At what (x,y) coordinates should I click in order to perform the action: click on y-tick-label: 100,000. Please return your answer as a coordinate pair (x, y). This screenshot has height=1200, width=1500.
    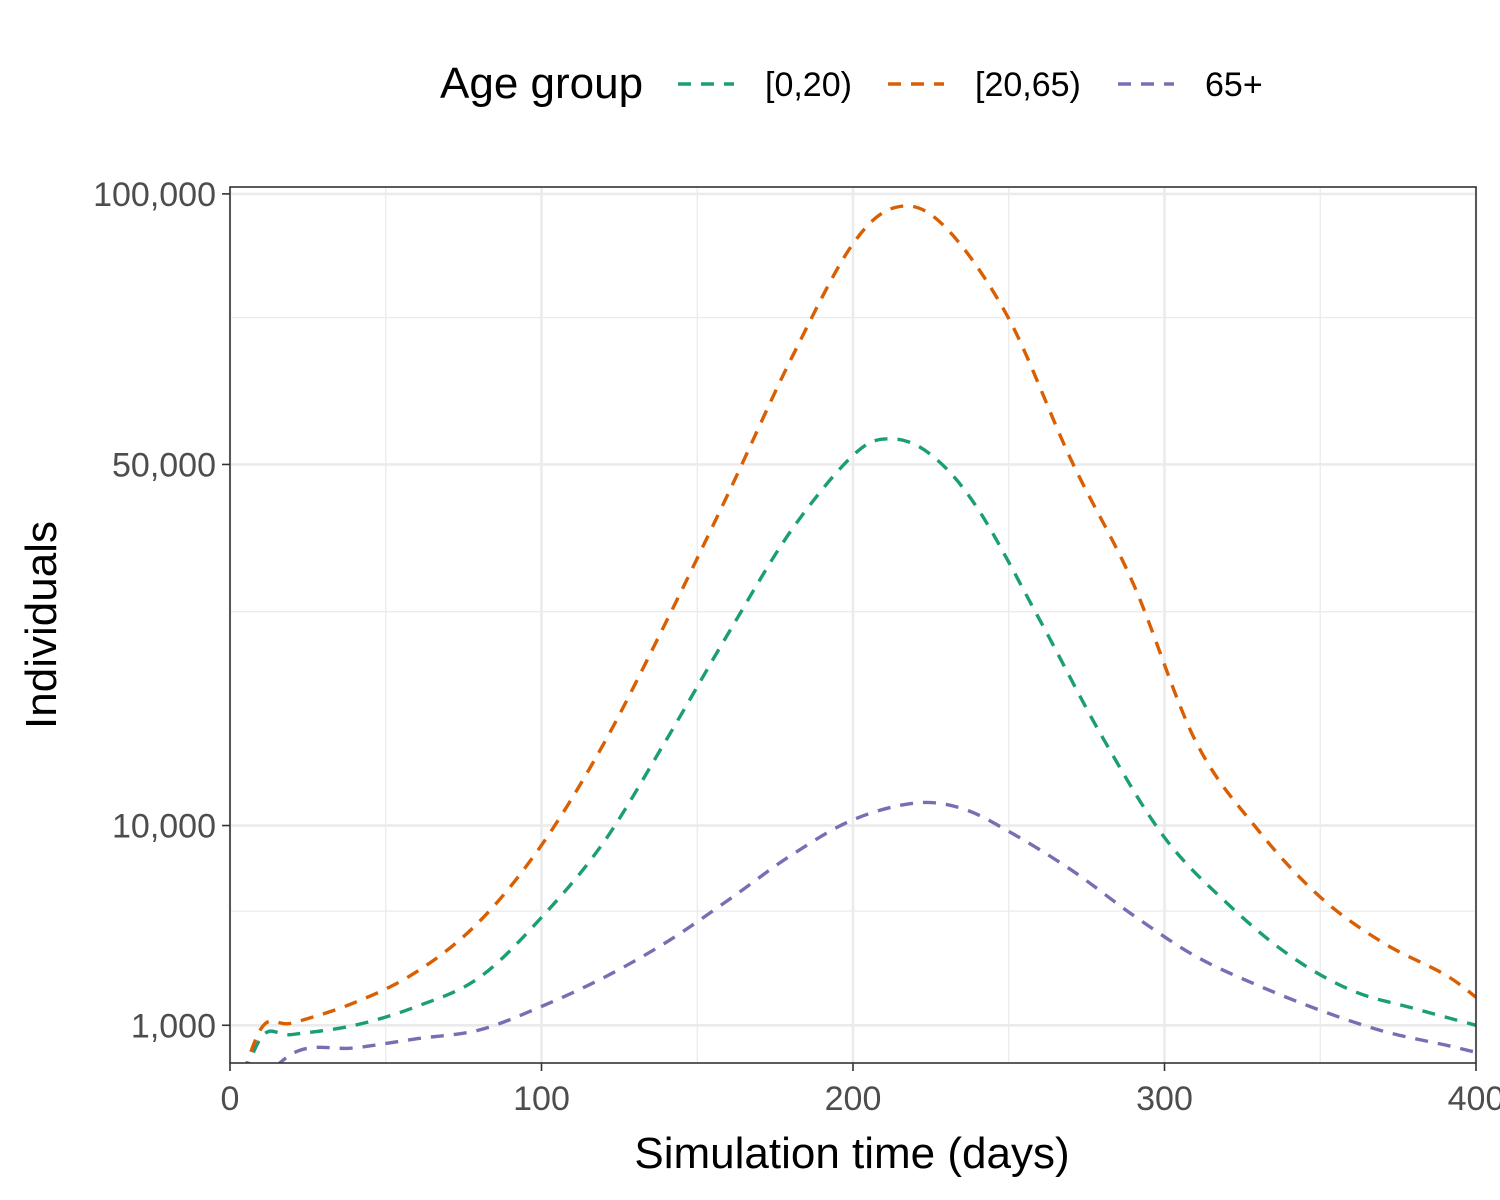
    Looking at the image, I should click on (154, 195).